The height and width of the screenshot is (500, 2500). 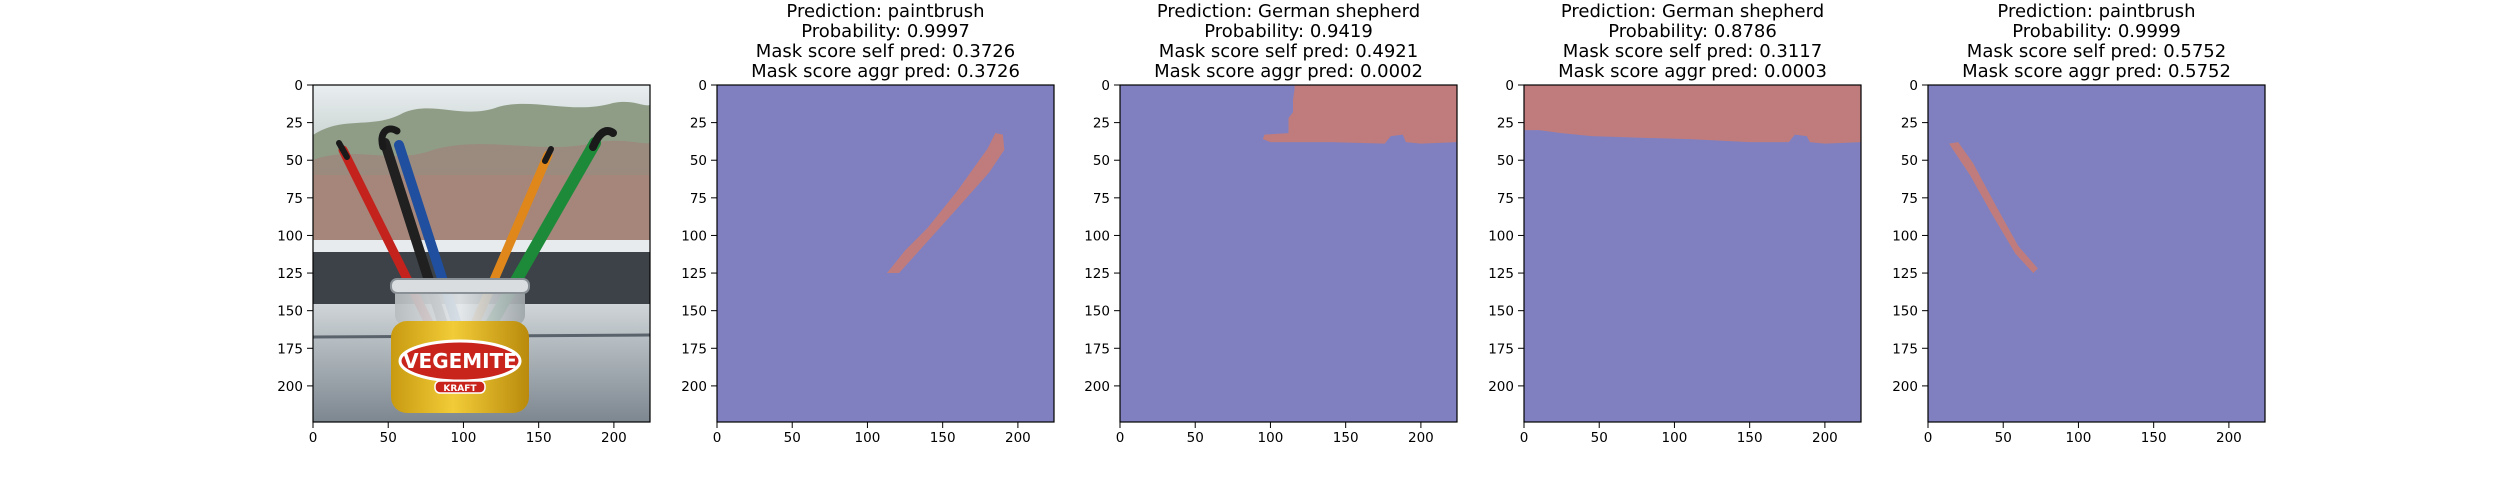 I want to click on title-line: Probability: 0.9999, so click(x=2096, y=31).